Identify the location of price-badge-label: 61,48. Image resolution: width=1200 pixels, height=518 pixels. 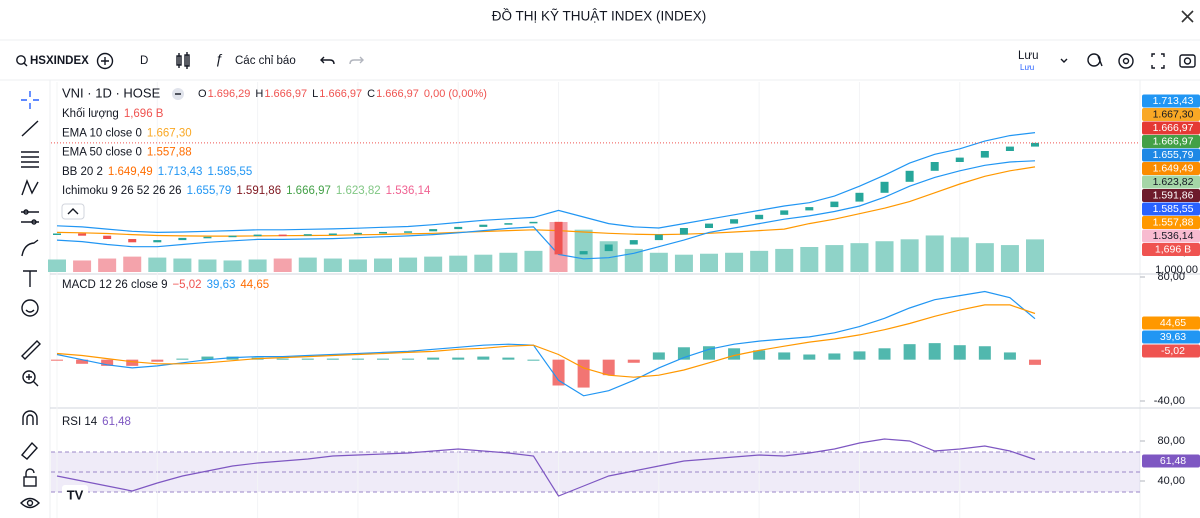
(1173, 461).